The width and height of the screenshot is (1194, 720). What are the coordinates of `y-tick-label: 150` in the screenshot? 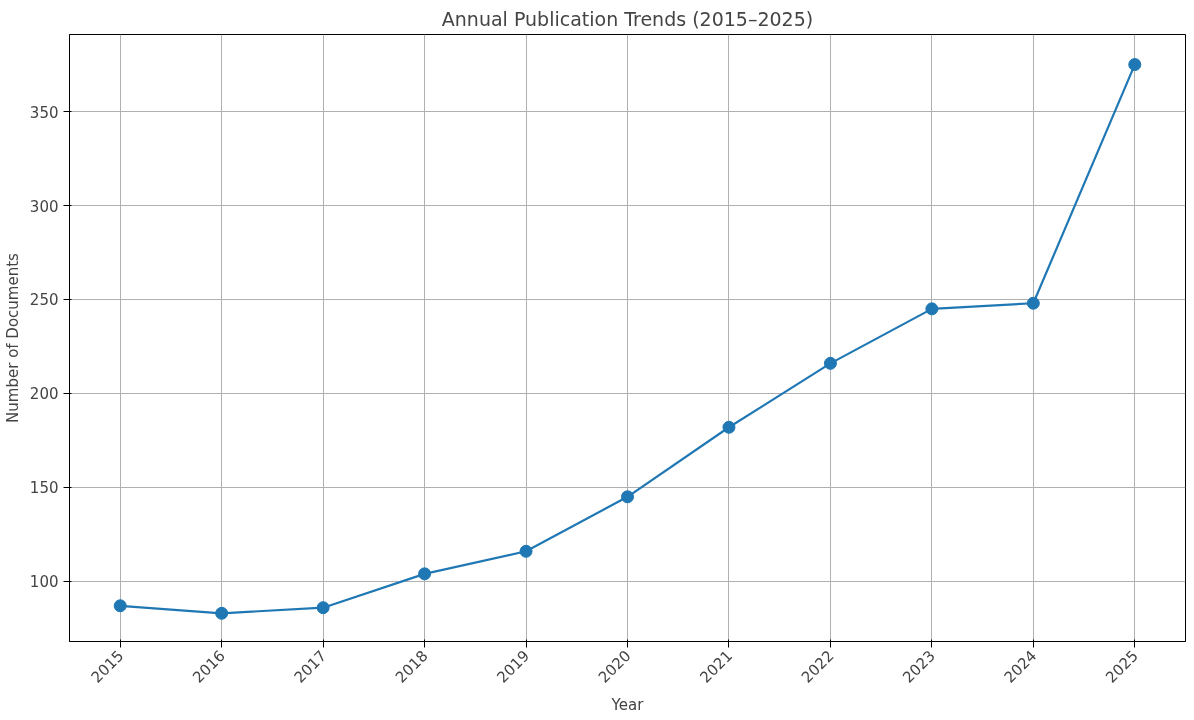 It's located at (44, 488).